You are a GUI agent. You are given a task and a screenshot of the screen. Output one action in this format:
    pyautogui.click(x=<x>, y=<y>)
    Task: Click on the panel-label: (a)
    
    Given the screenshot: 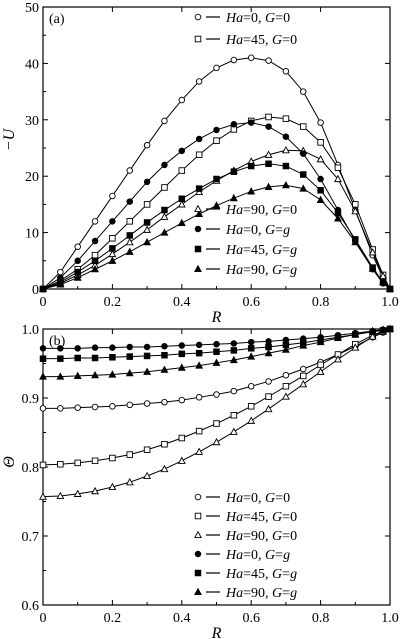 What is the action you would take?
    pyautogui.click(x=57, y=19)
    